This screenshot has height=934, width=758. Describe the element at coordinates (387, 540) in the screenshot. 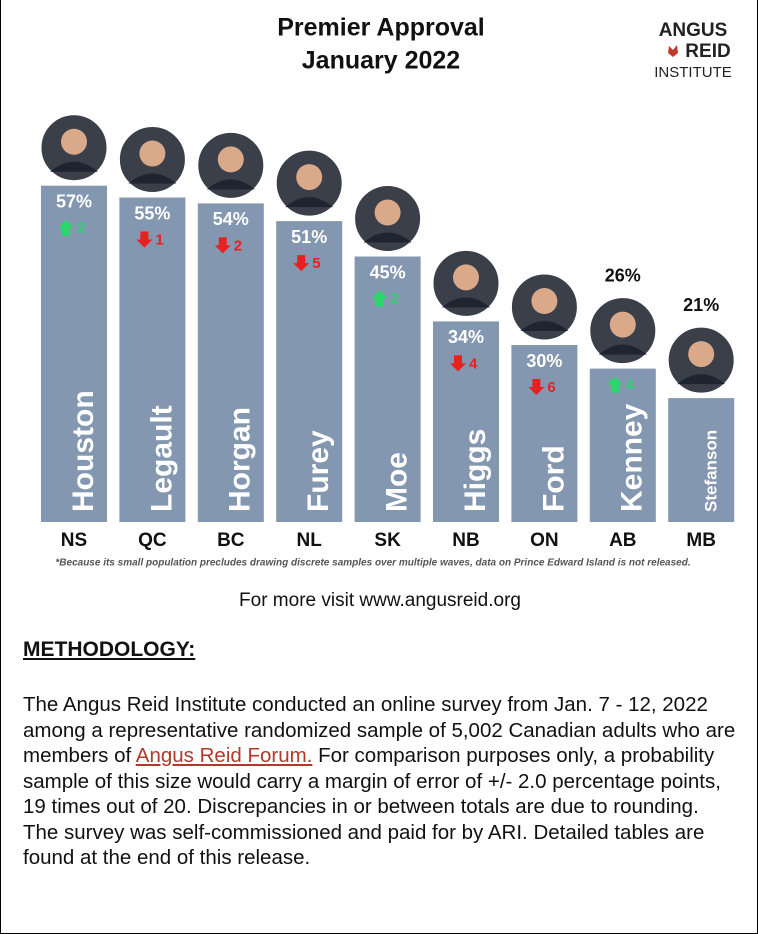

I see `x-tick-label: SK` at that location.